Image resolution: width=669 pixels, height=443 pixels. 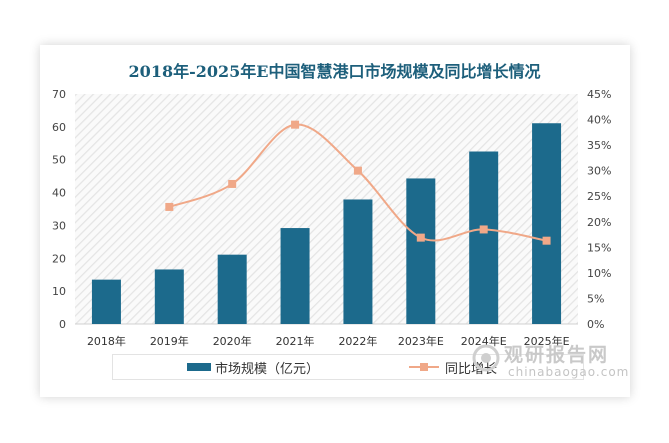 I want to click on y-right-tick-label: 0%, so click(x=595, y=324).